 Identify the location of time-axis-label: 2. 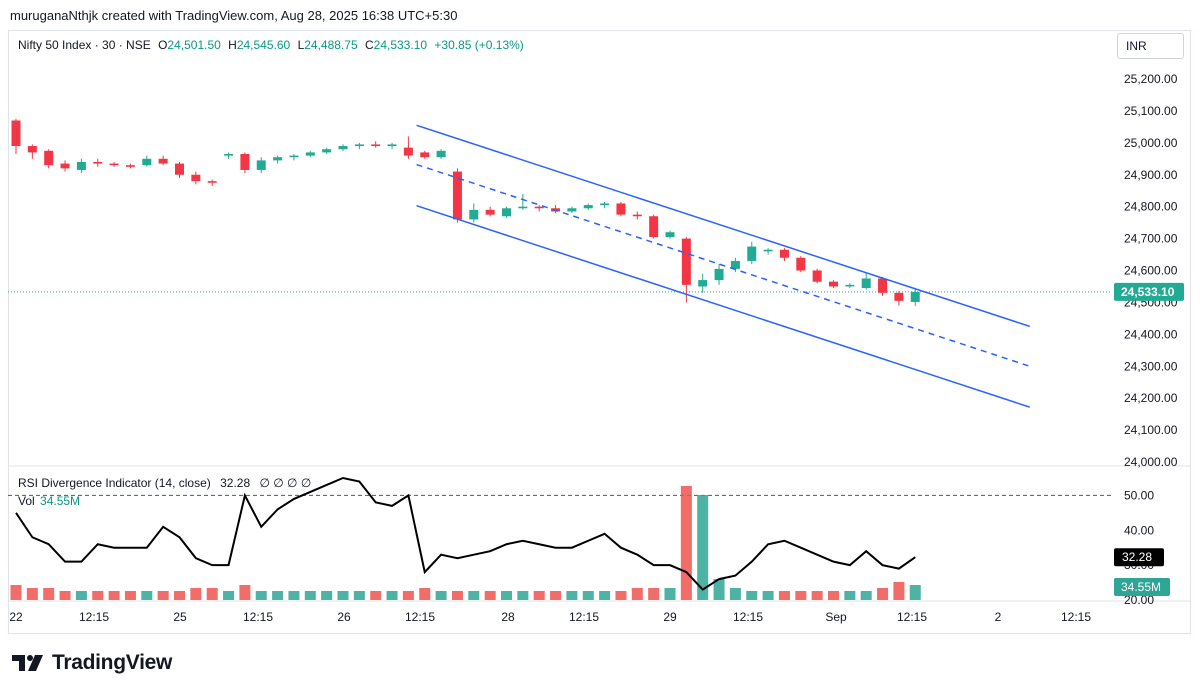
(998, 617).